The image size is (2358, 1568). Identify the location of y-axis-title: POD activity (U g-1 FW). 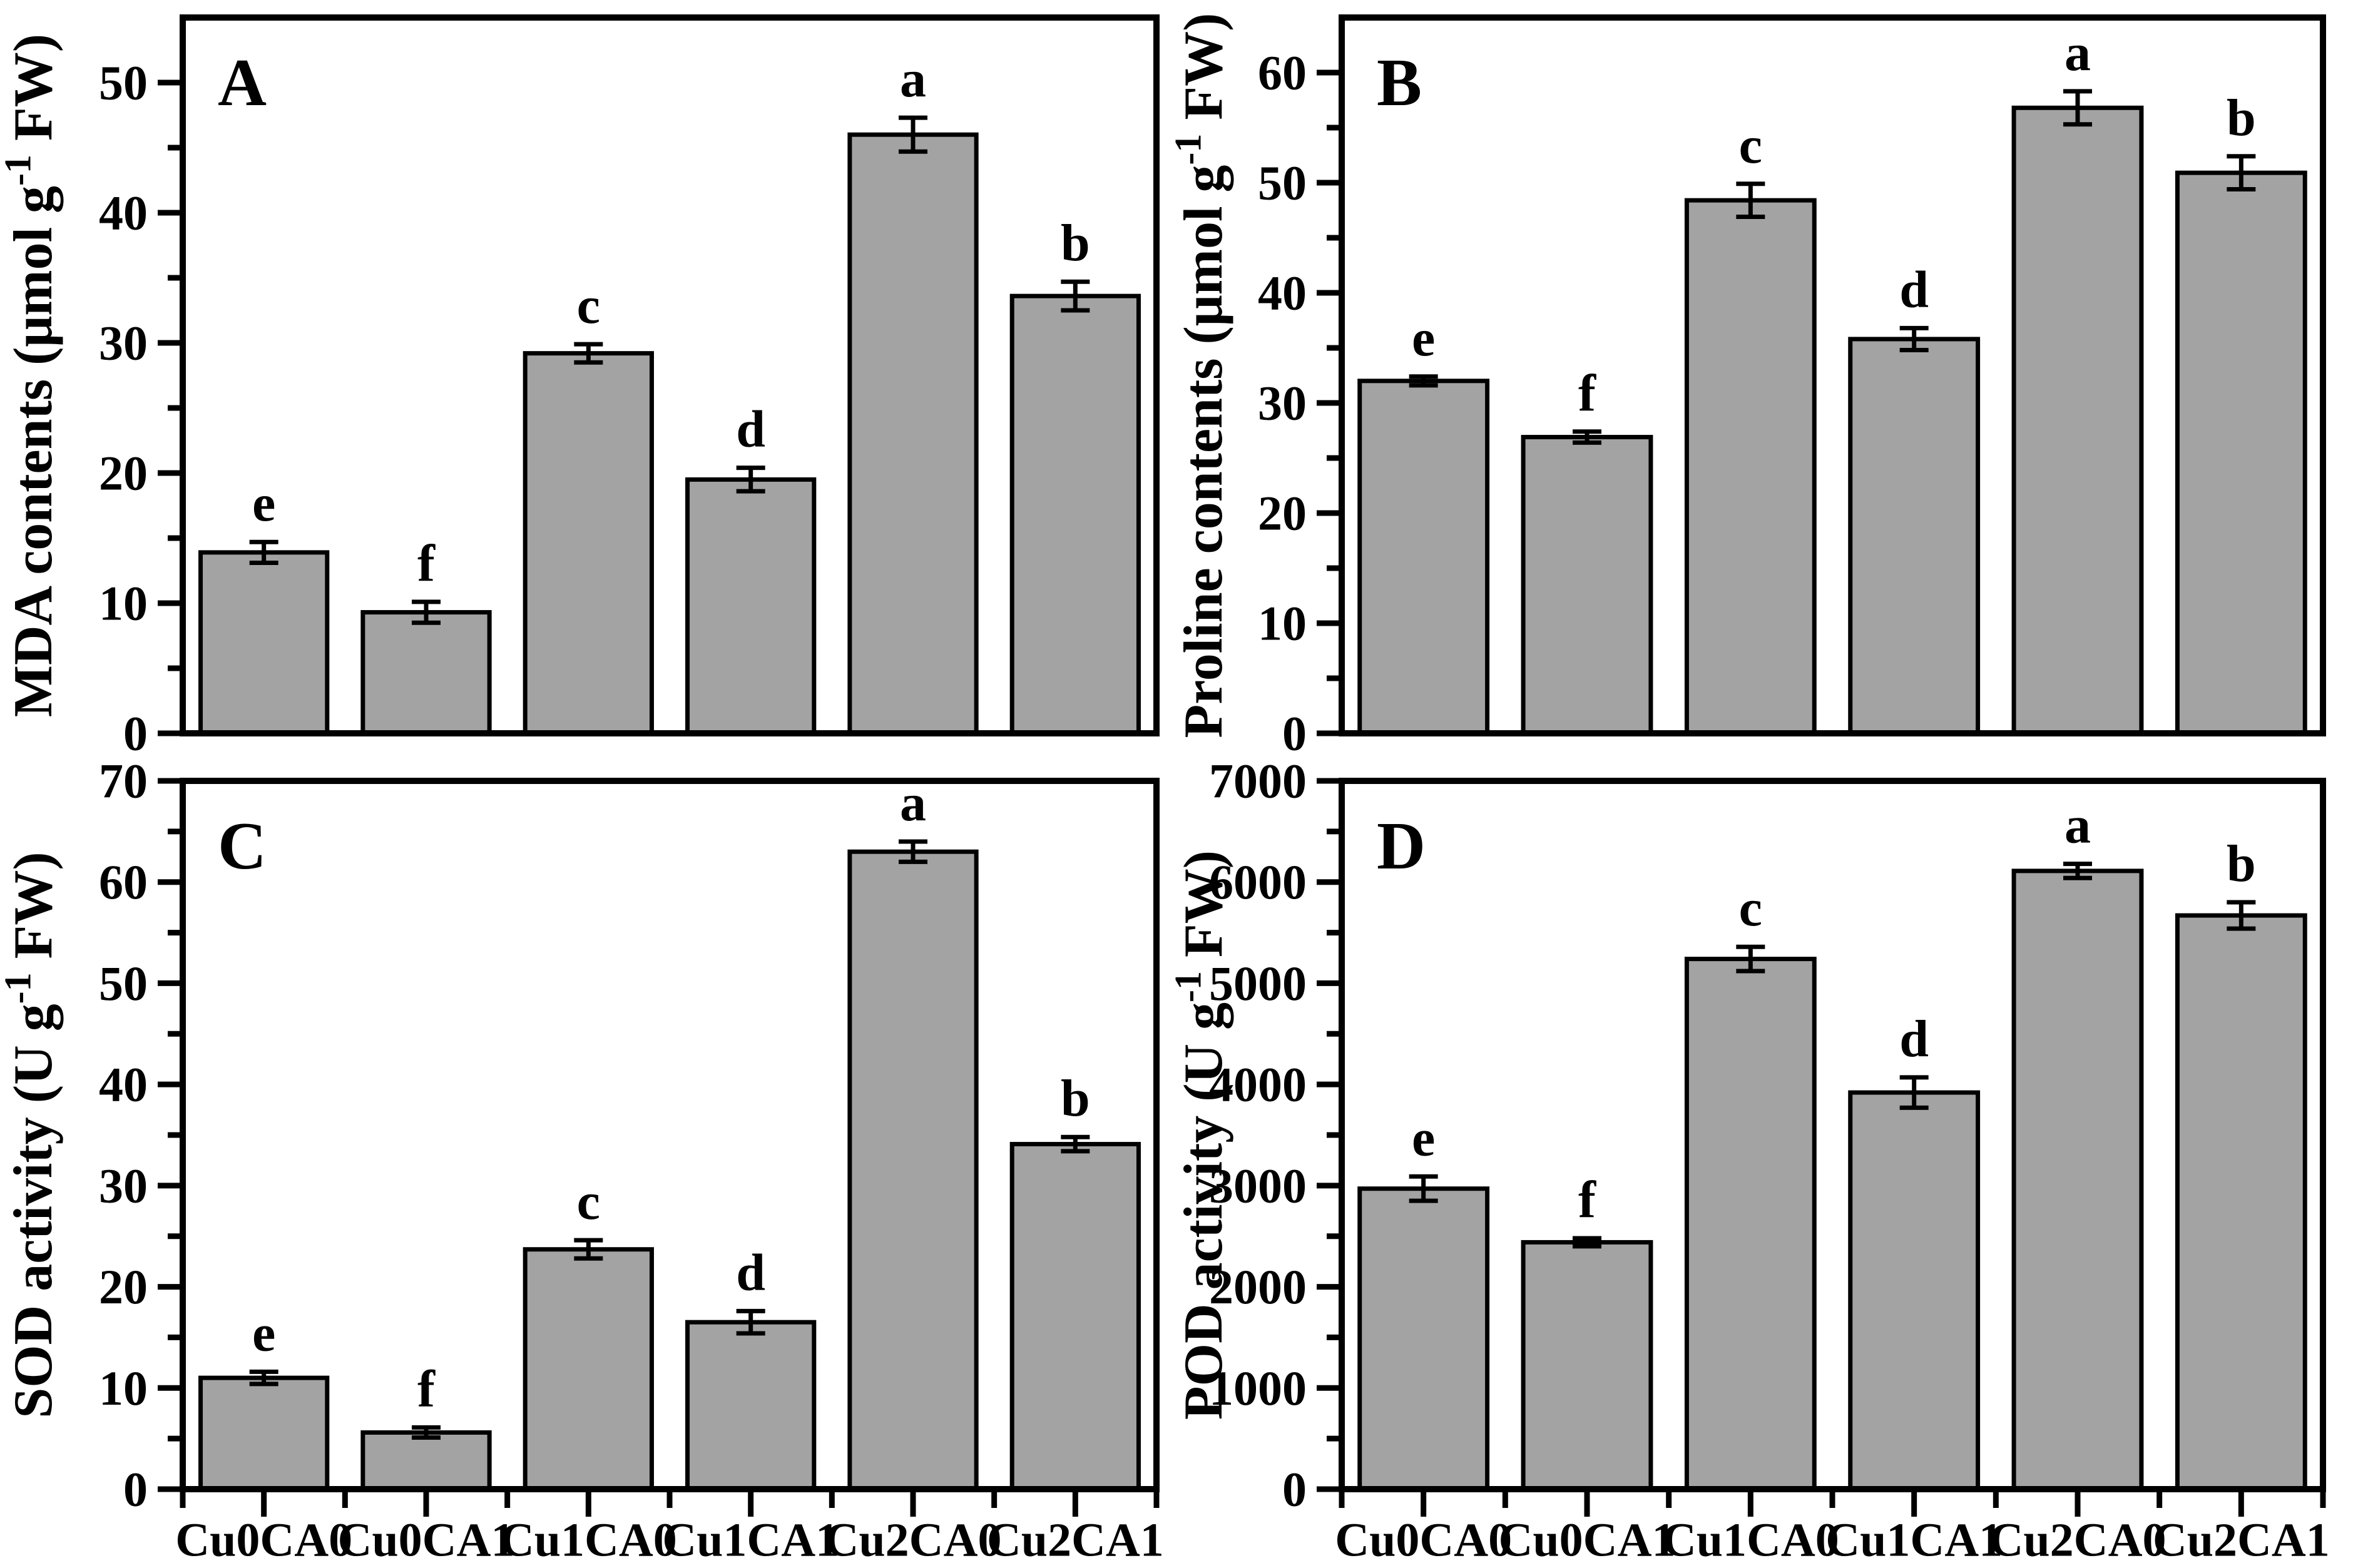
(1201, 1135).